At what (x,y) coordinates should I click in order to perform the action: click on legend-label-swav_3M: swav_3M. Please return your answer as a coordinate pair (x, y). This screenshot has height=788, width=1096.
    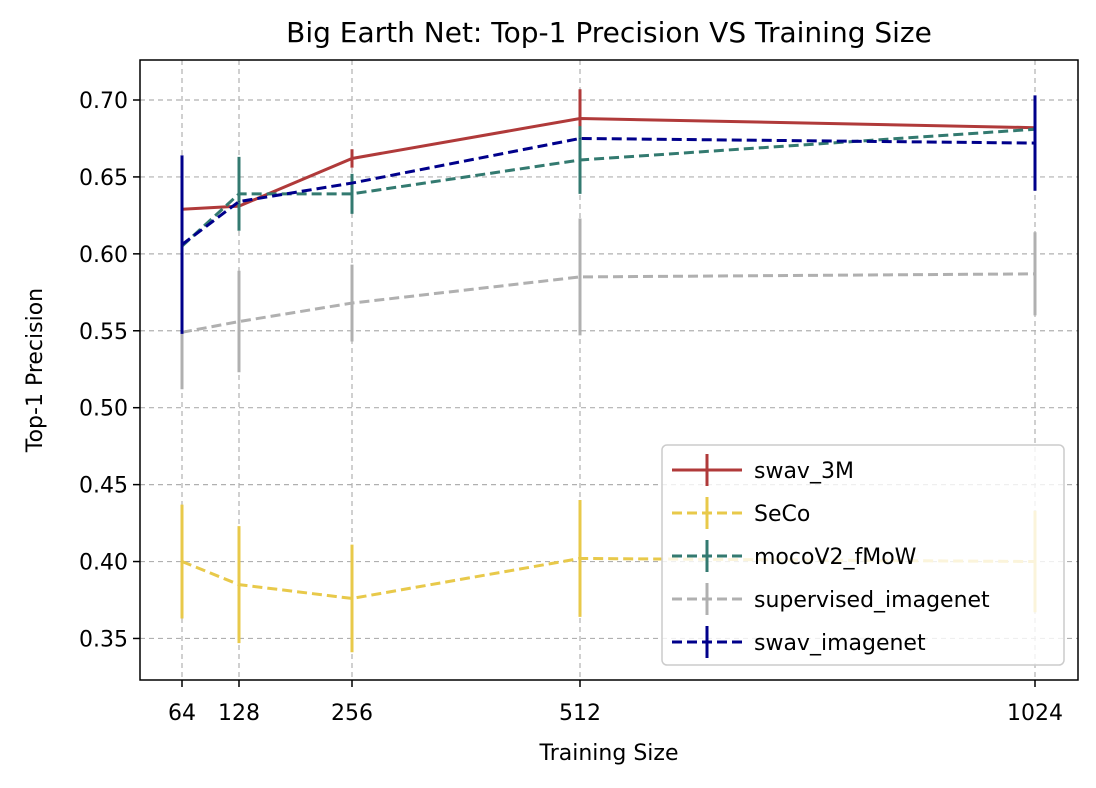
    Looking at the image, I should click on (804, 471).